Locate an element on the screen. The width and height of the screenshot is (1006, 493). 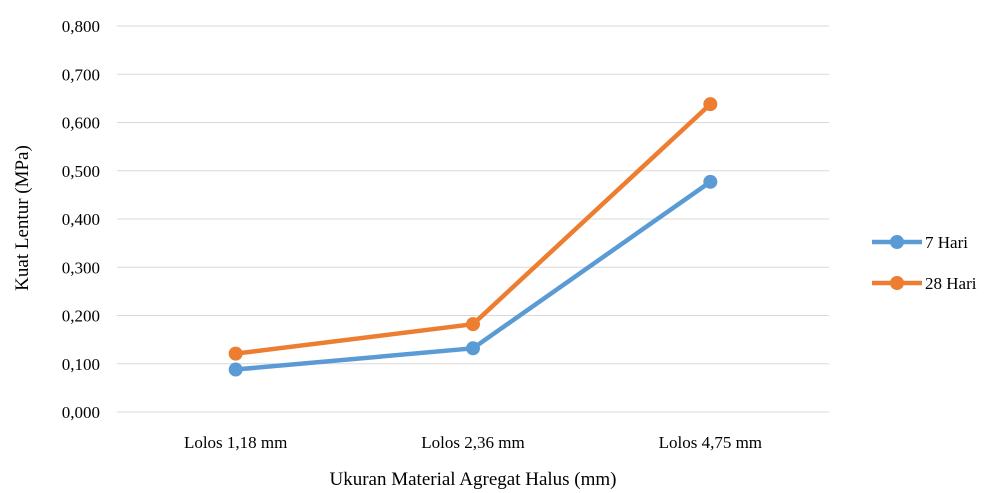
y-tick-label: 0,400 is located at coordinates (81, 219).